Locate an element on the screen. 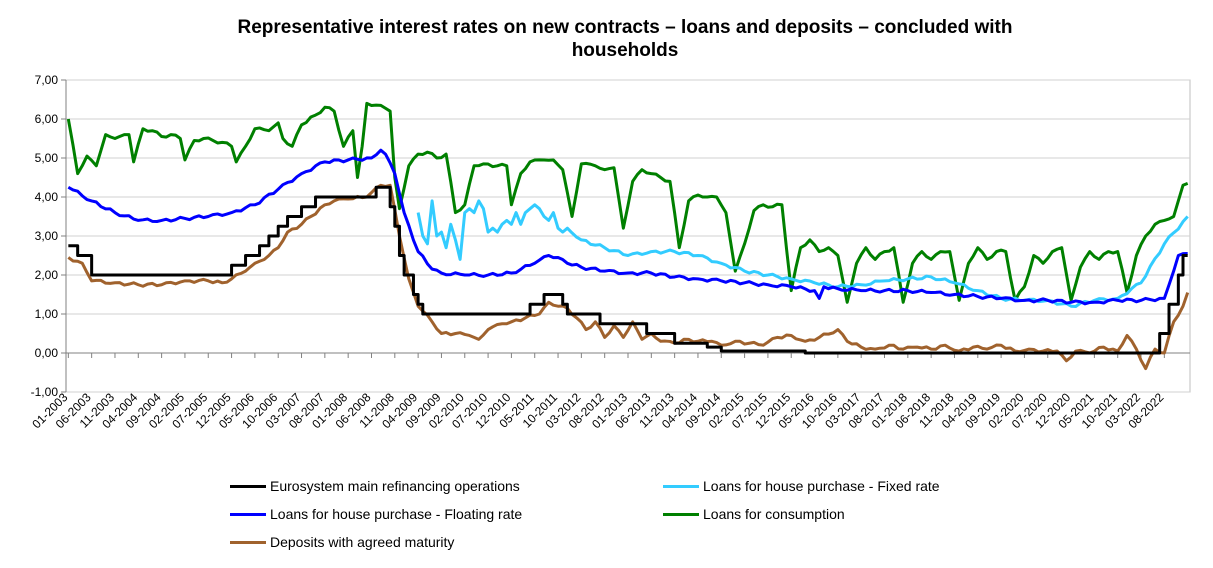 The width and height of the screenshot is (1213, 568). y-tick-label: 0,00 is located at coordinates (47, 353).